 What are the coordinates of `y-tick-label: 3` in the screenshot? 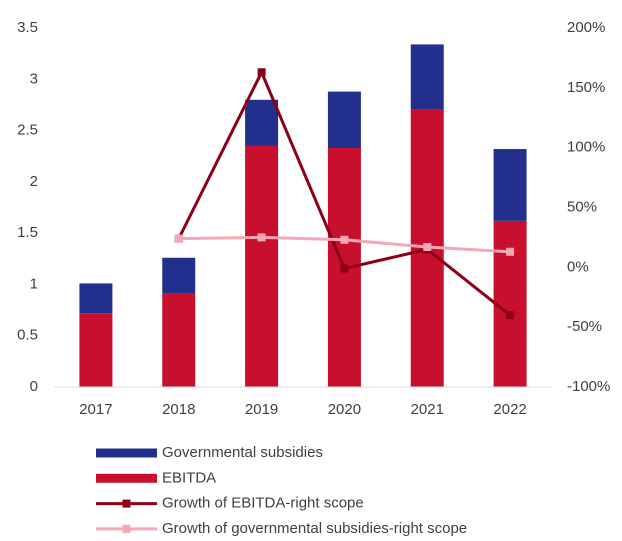 It's located at (34, 78).